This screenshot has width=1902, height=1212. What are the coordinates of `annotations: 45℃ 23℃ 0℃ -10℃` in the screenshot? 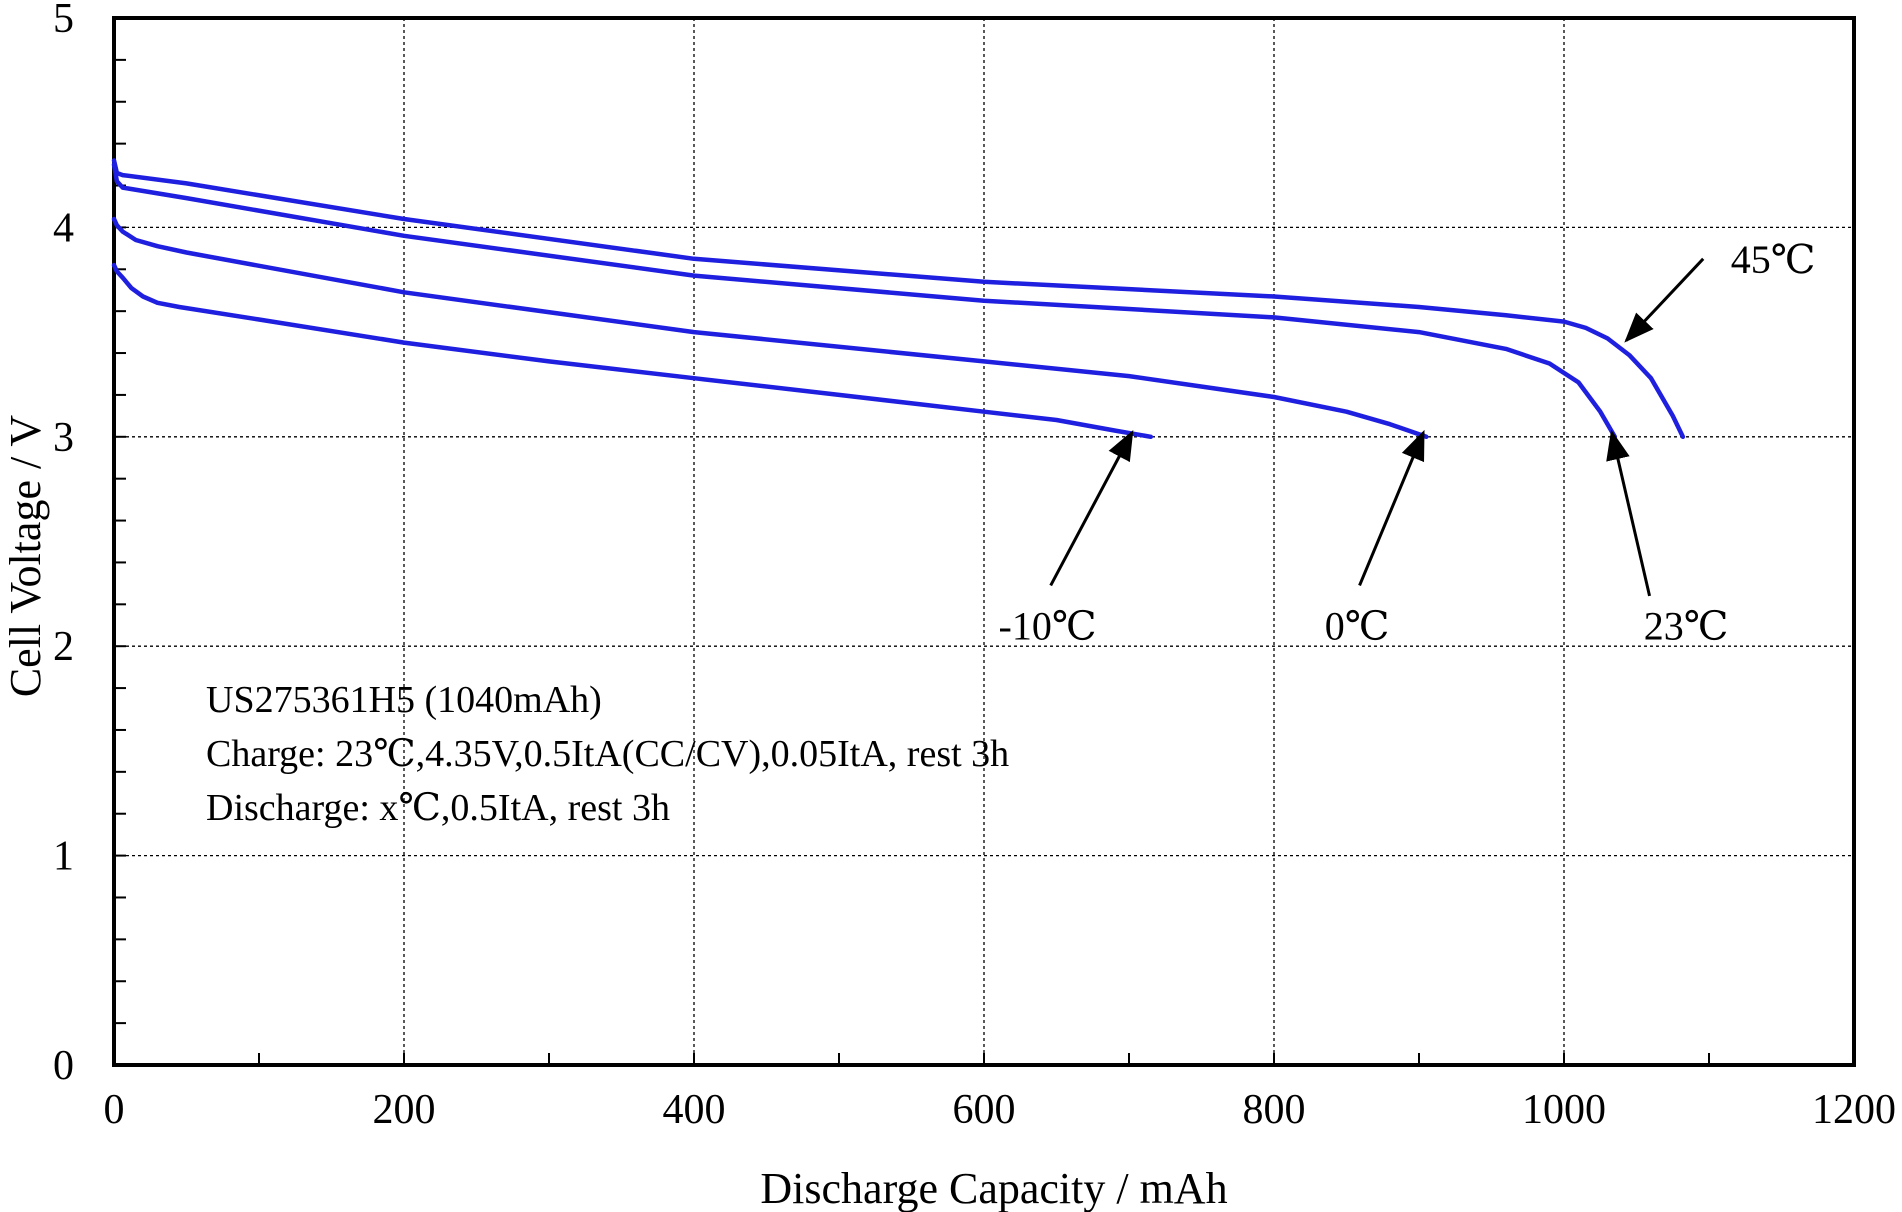 It's located at (1407, 442).